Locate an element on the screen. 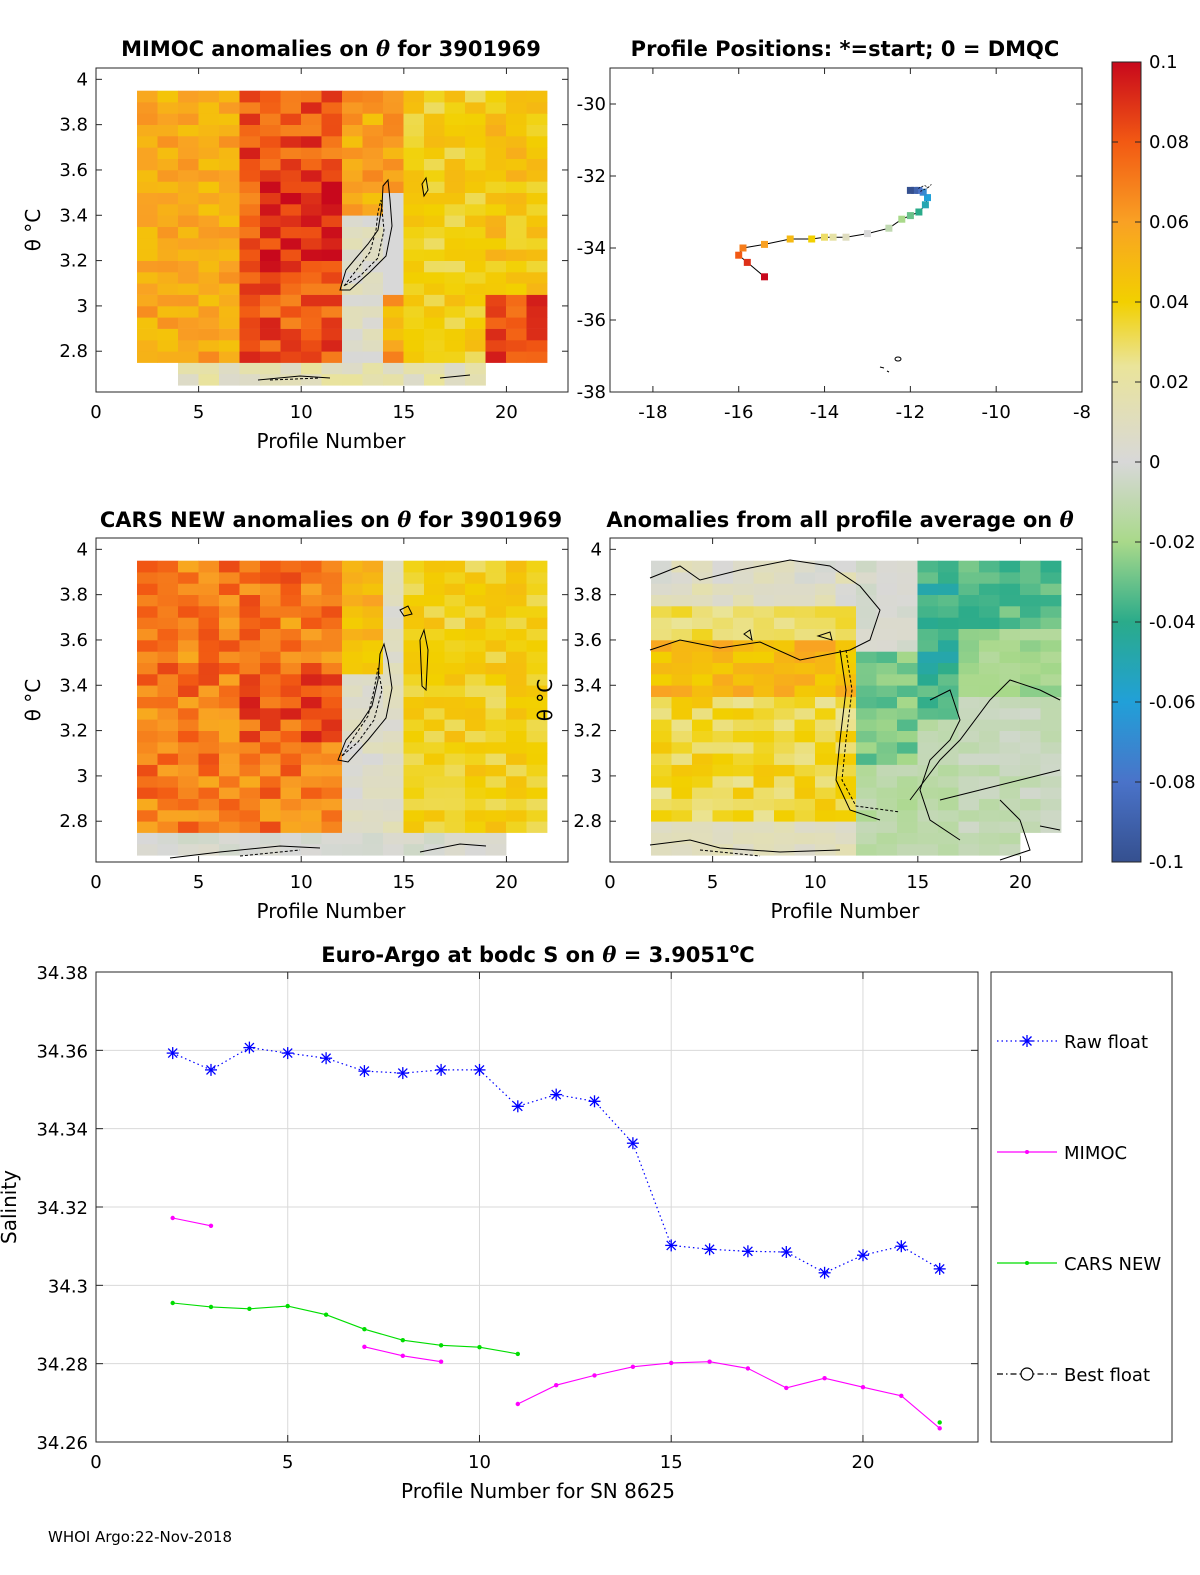 The image size is (1200, 1575). y-tick-label: 4 is located at coordinates (82, 79).